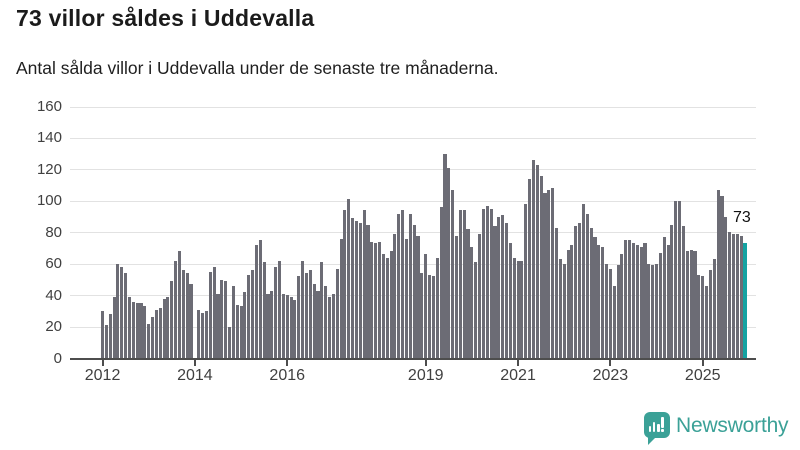 The width and height of the screenshot is (800, 450). Describe the element at coordinates (742, 217) in the screenshot. I see `current-value-label: 73` at that location.